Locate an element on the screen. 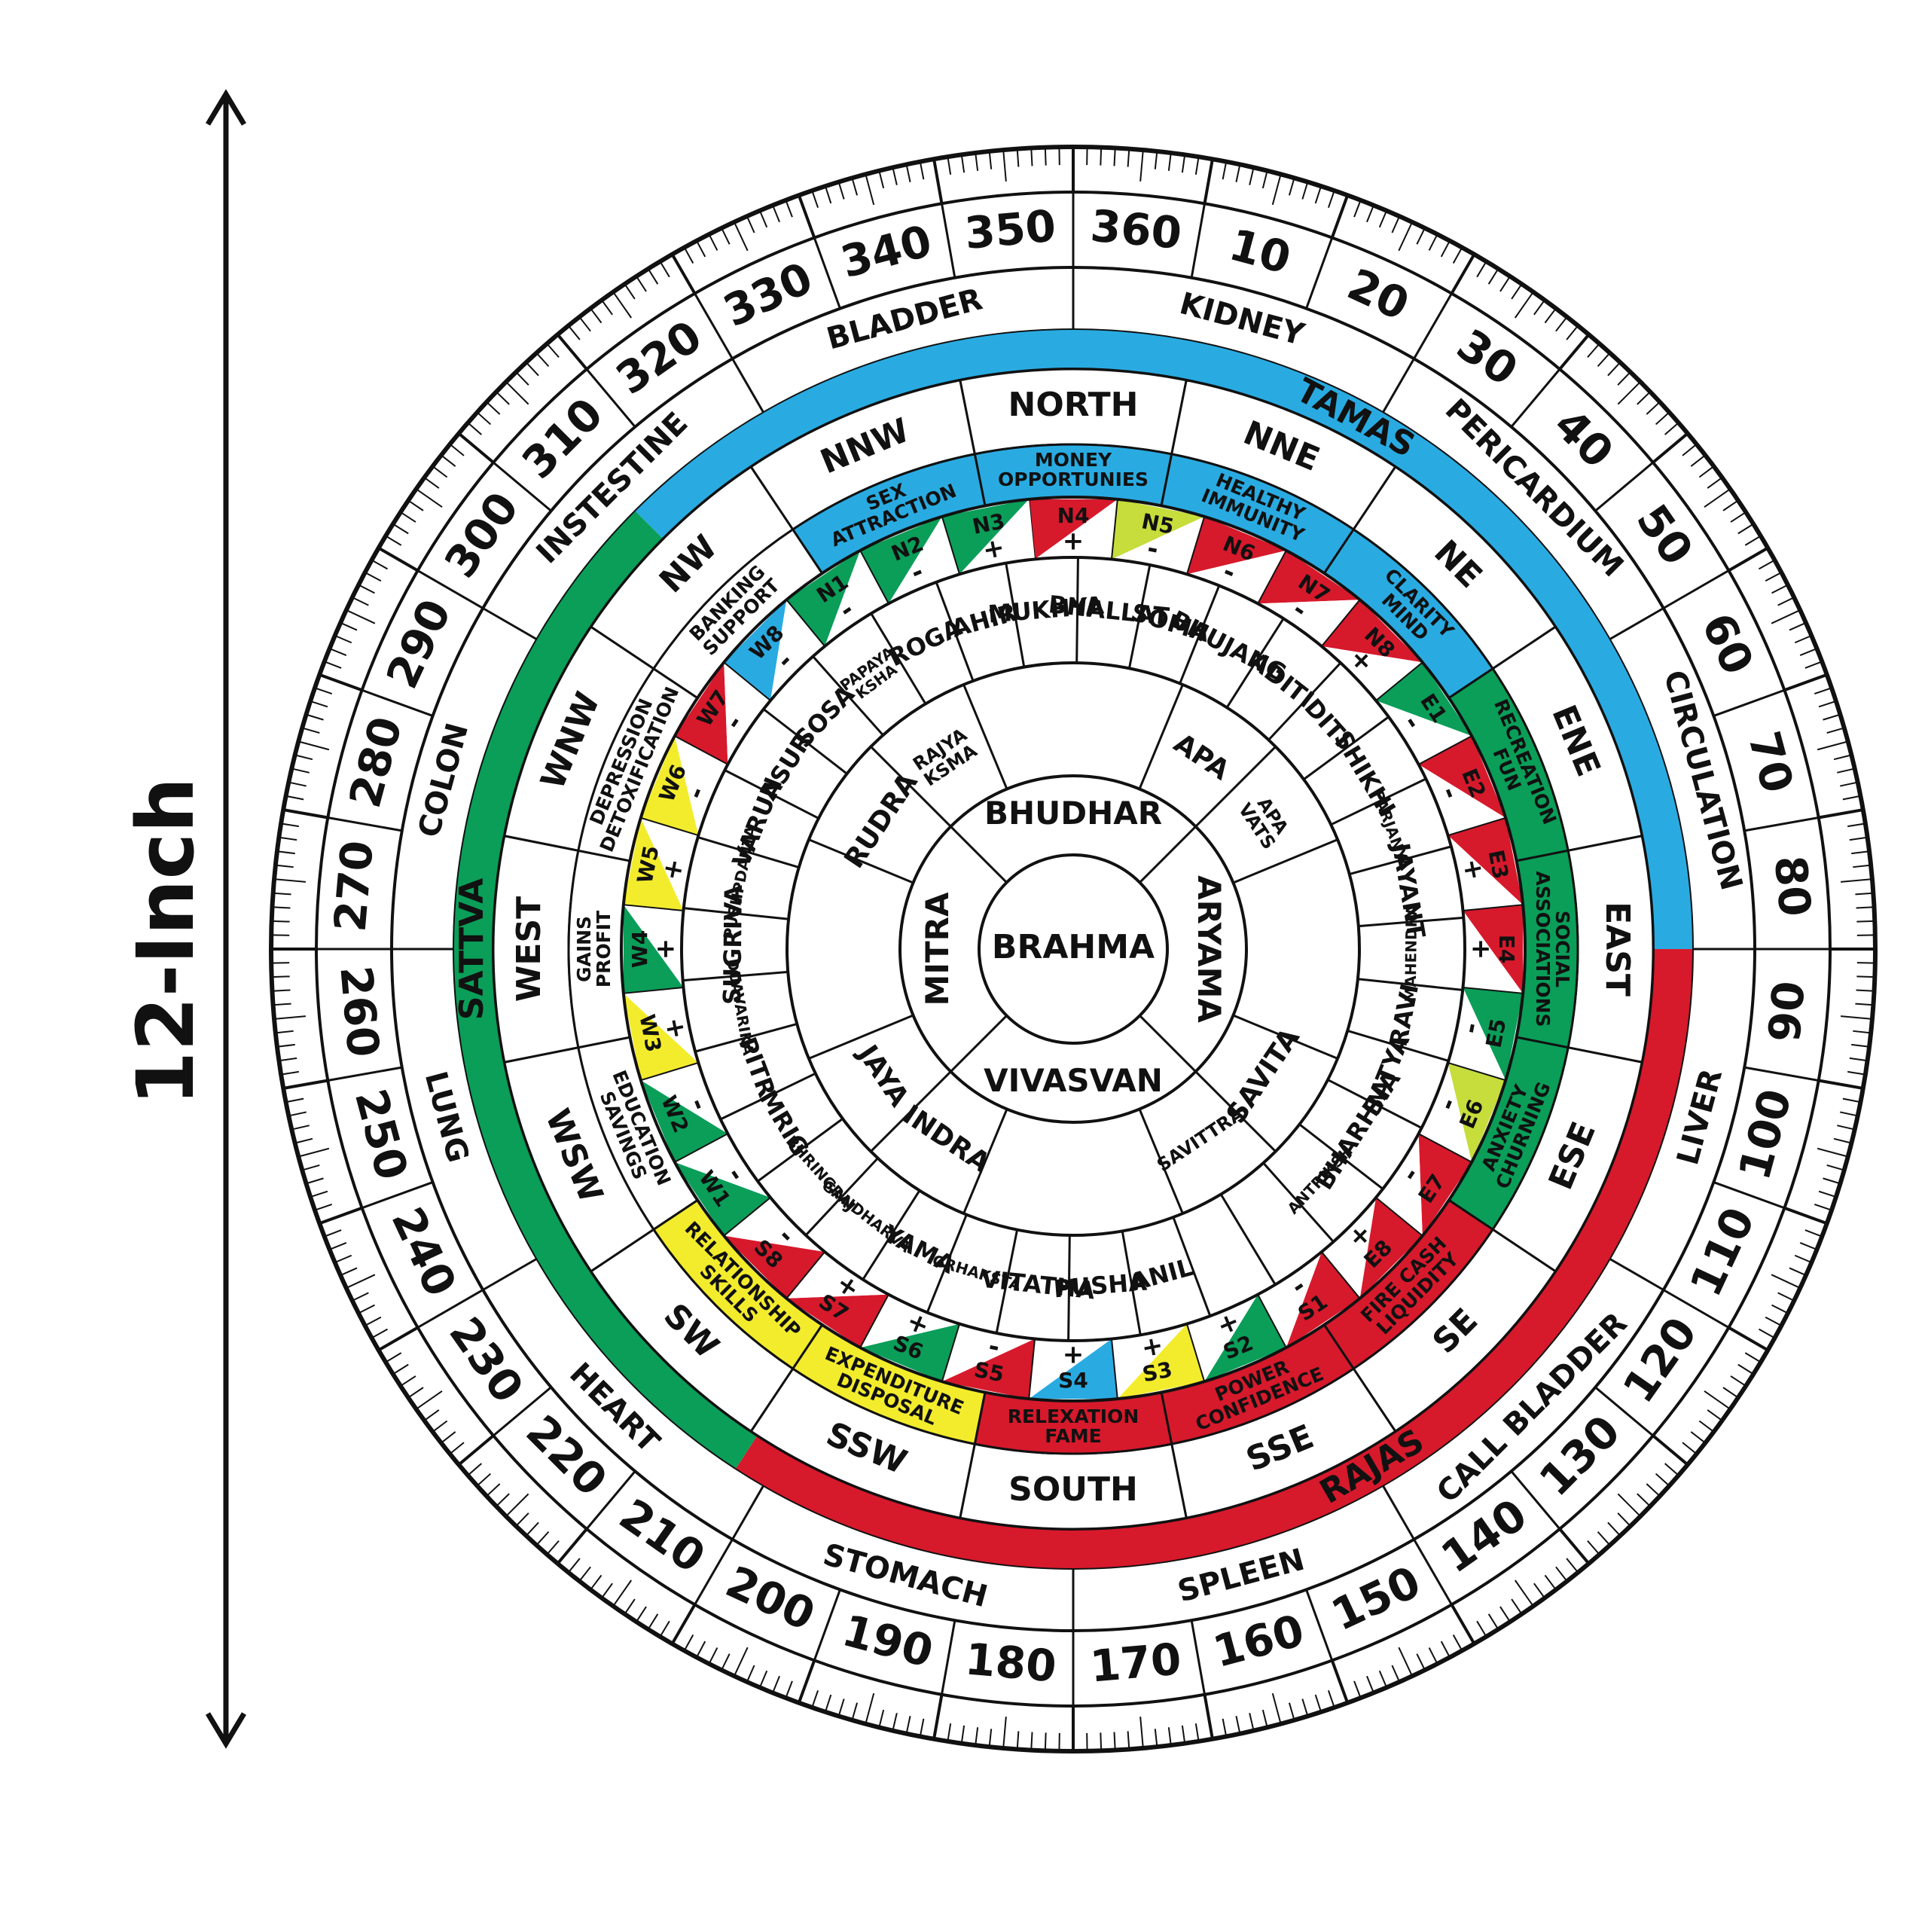 The image size is (1928, 1932). inner-devta-label: ARYAMA is located at coordinates (1209, 949).